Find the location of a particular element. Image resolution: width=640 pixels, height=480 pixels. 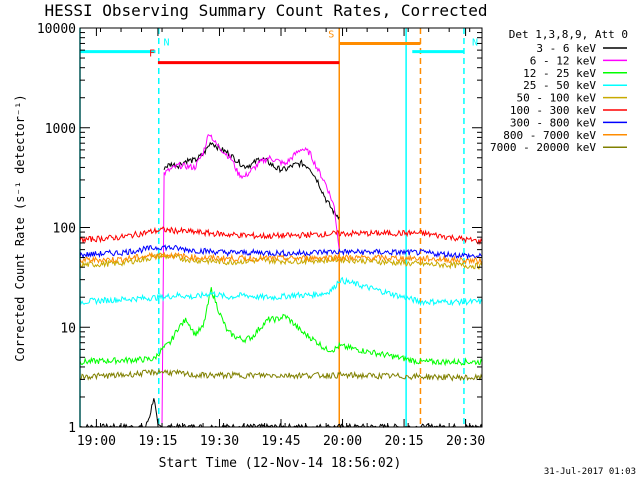

legend-label-6: 300 - 800 keV is located at coordinates (553, 122).